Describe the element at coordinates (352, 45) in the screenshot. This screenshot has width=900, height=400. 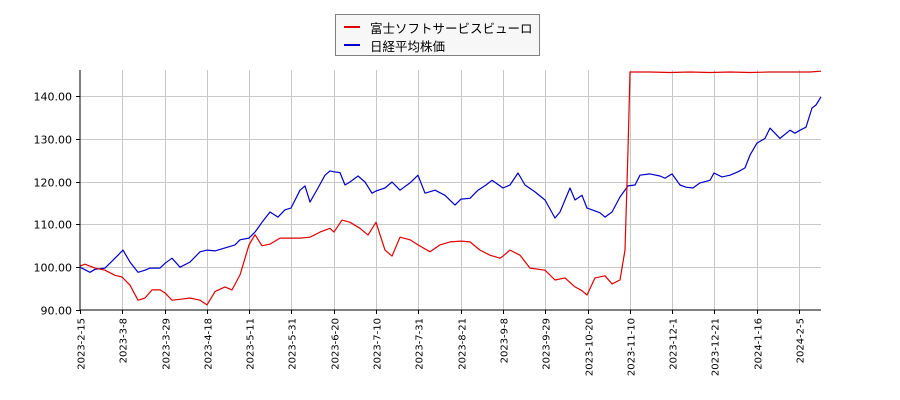
I see `legend-swatch-blue` at that location.